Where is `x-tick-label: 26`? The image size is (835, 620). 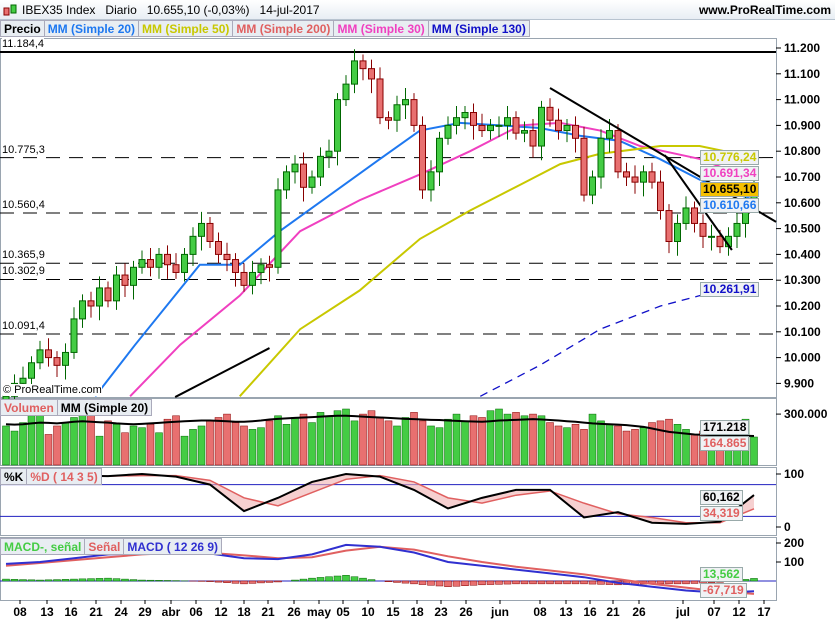 x-tick-label: 26 is located at coordinates (294, 612).